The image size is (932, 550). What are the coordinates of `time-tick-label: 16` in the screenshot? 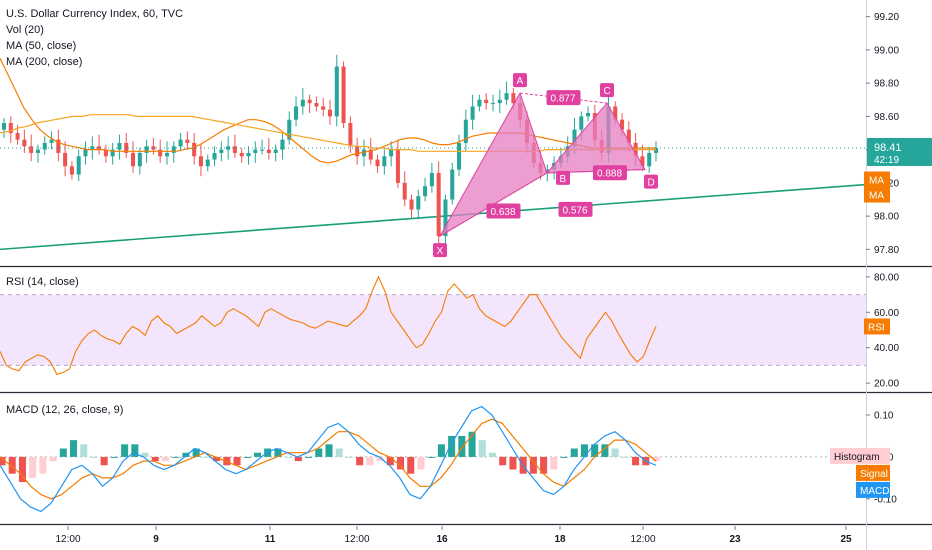 It's located at (442, 539).